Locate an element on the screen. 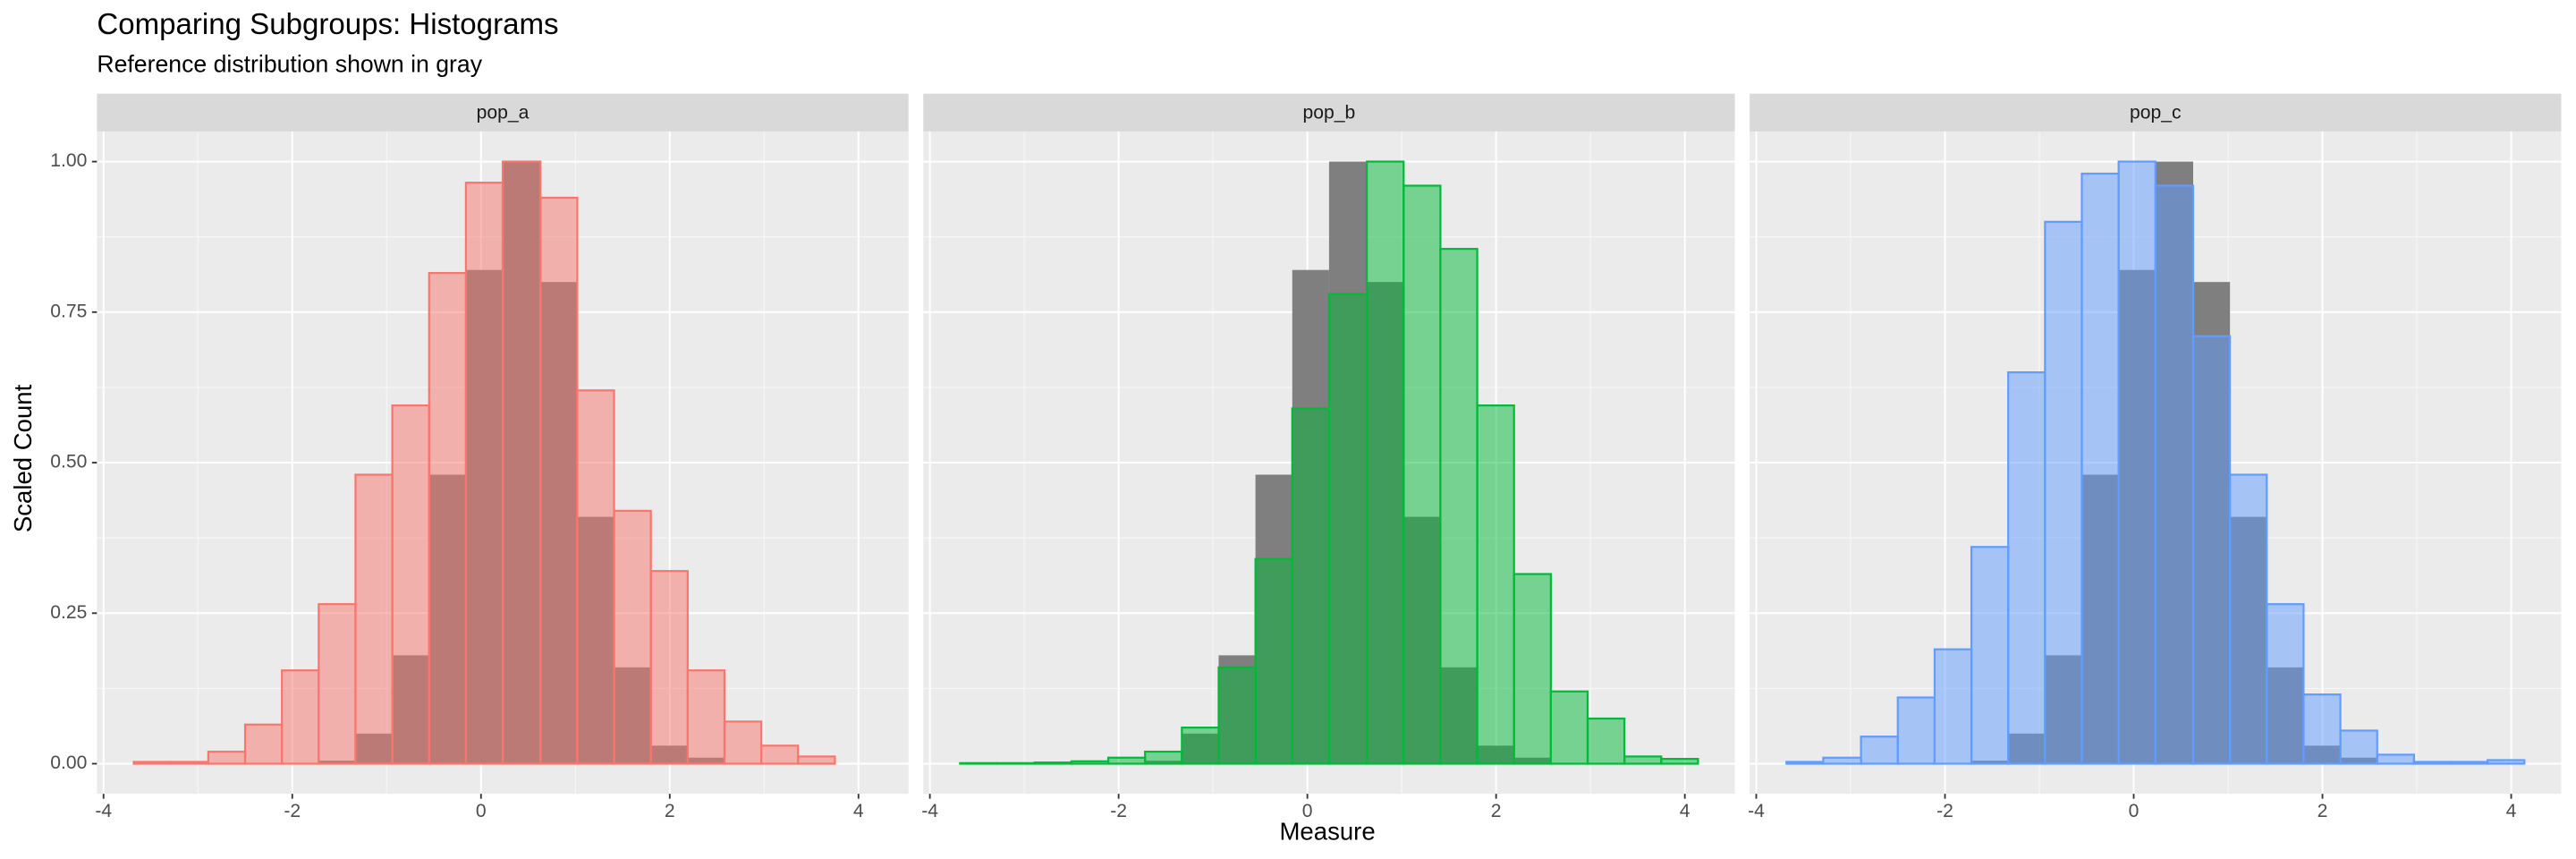  strip-label: pop_a is located at coordinates (503, 112).